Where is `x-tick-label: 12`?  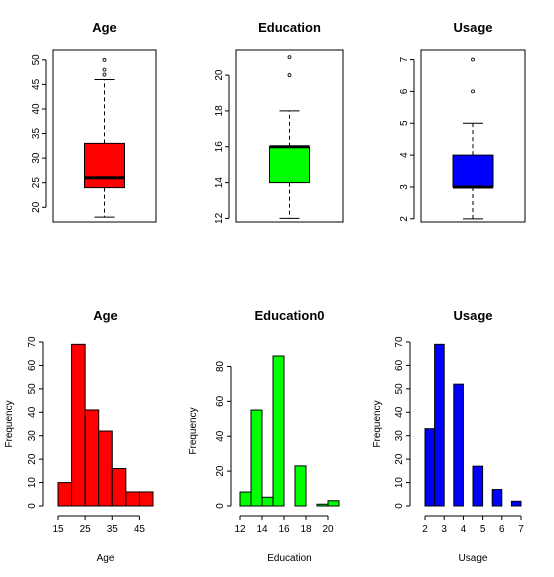
x-tick-label: 12 is located at coordinates (240, 529).